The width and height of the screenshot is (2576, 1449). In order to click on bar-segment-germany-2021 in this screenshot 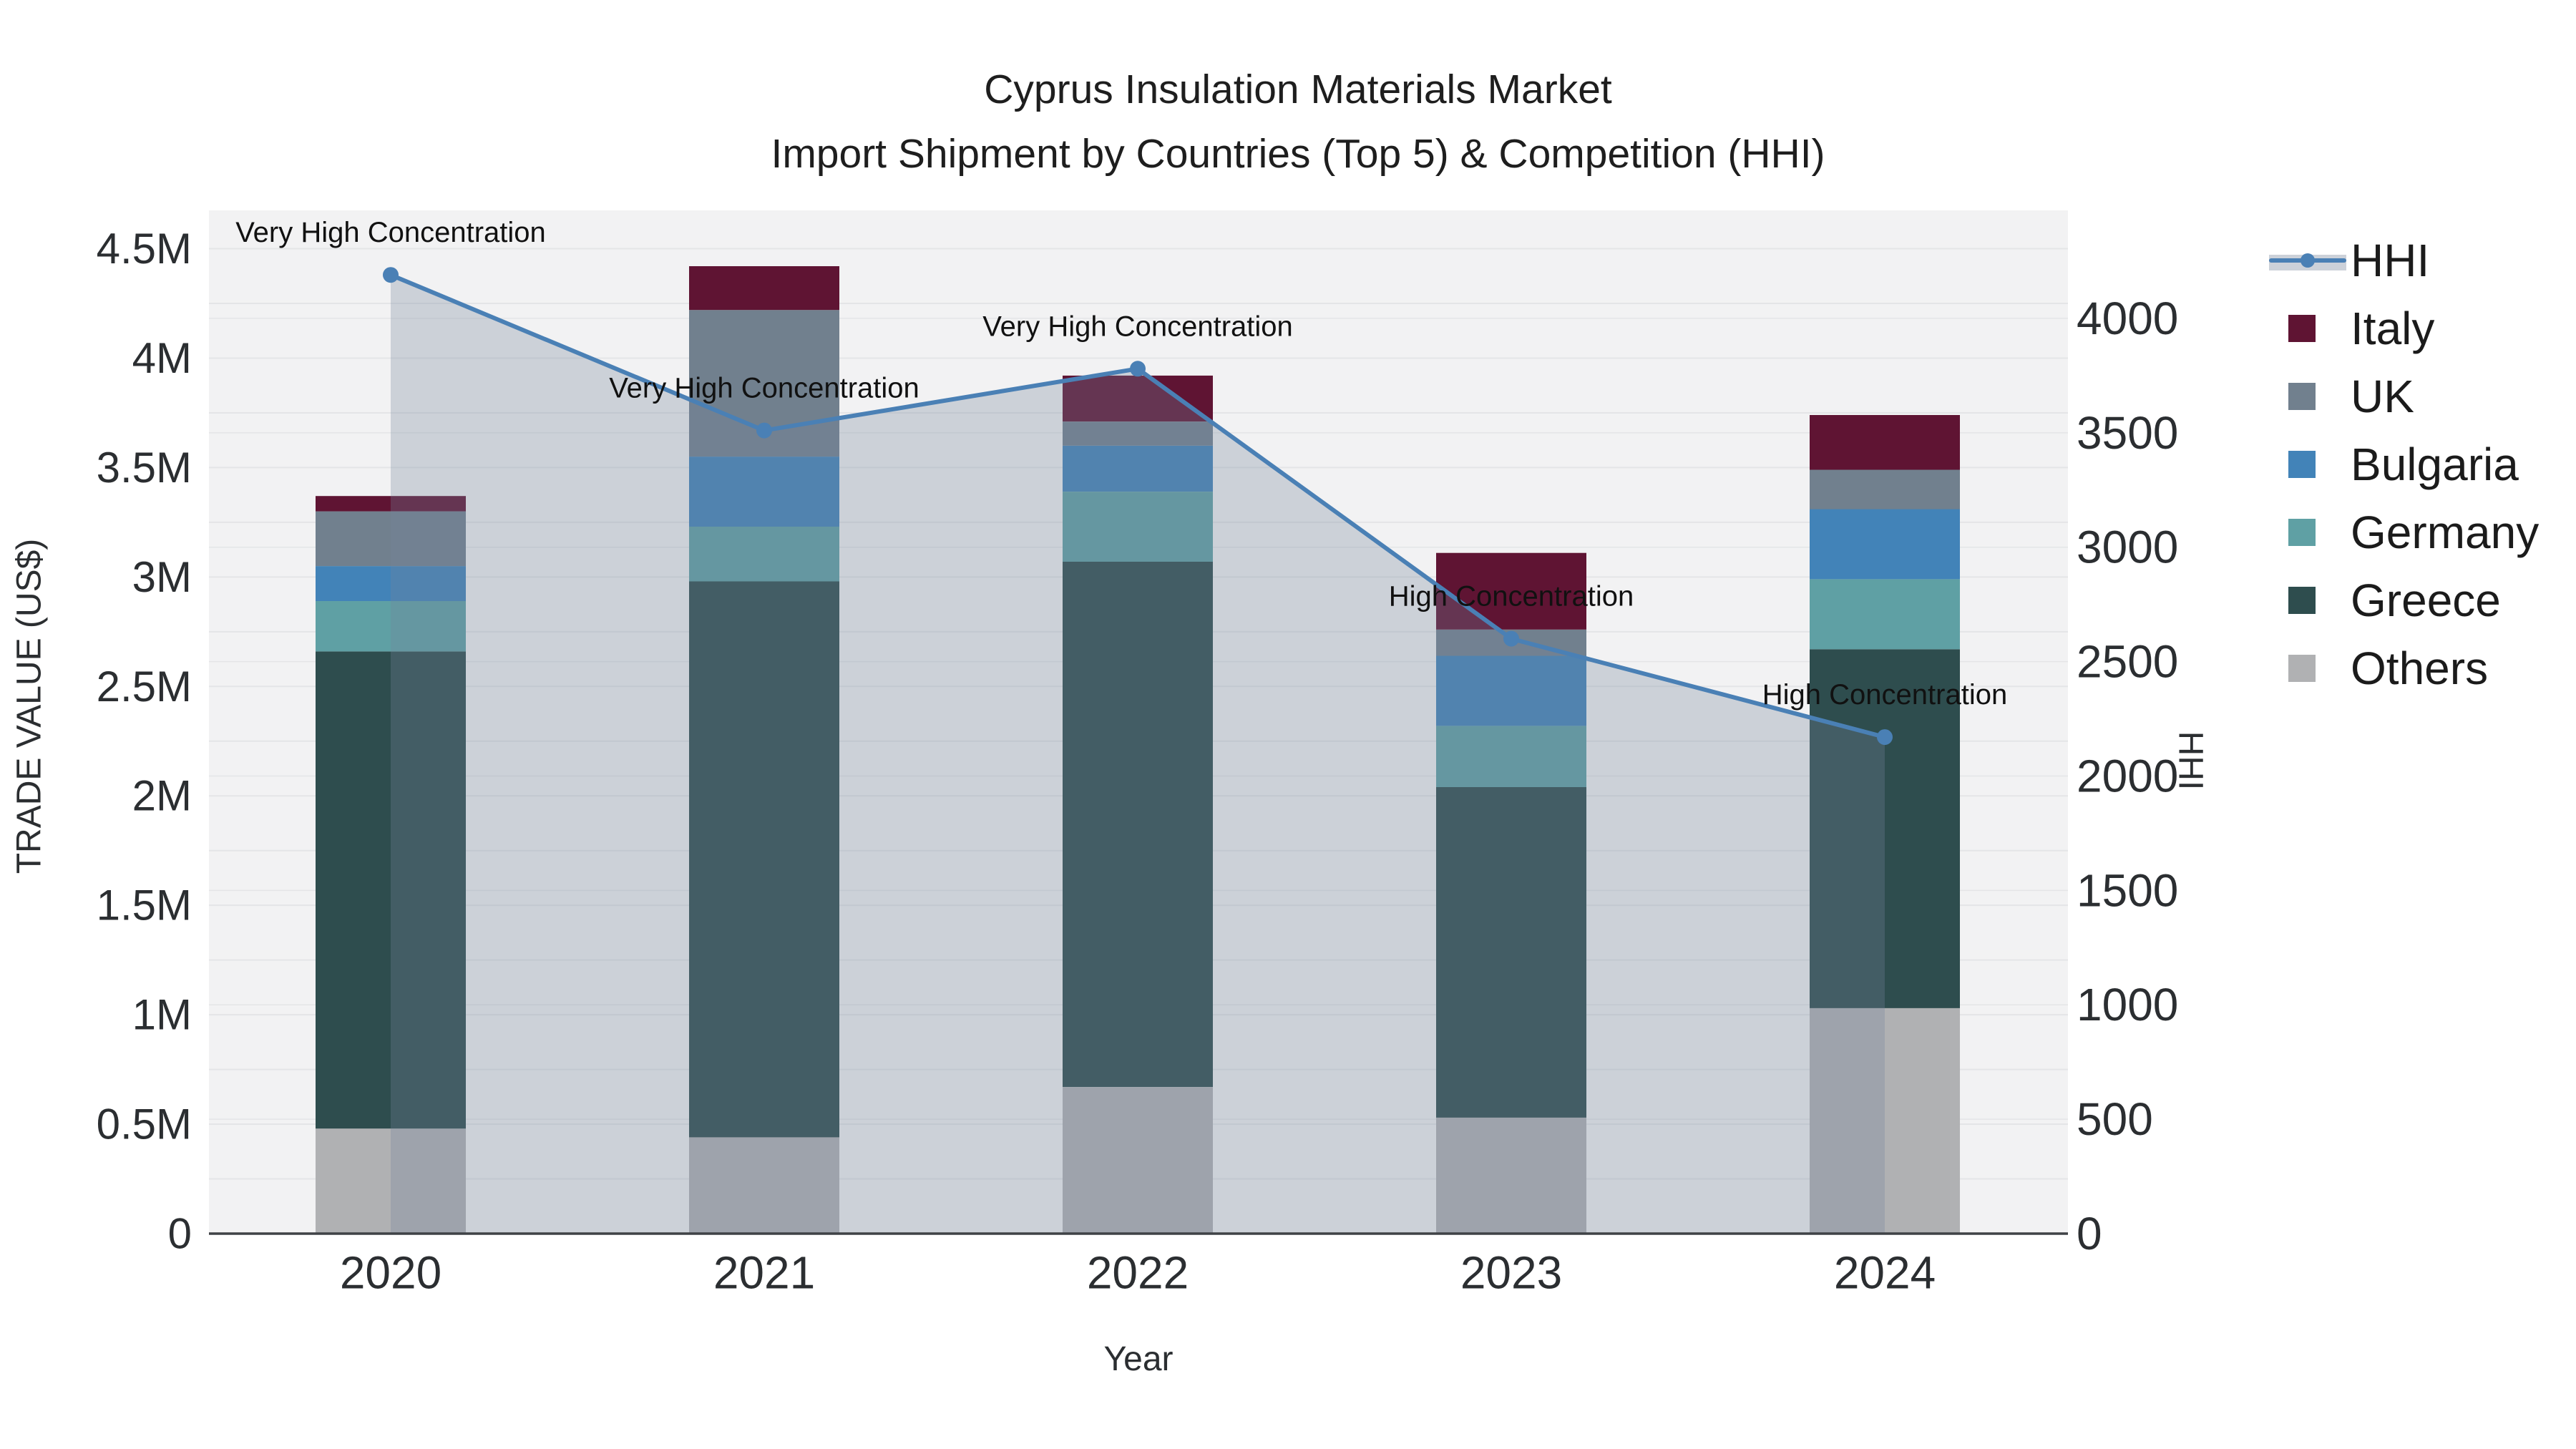, I will do `click(764, 554)`.